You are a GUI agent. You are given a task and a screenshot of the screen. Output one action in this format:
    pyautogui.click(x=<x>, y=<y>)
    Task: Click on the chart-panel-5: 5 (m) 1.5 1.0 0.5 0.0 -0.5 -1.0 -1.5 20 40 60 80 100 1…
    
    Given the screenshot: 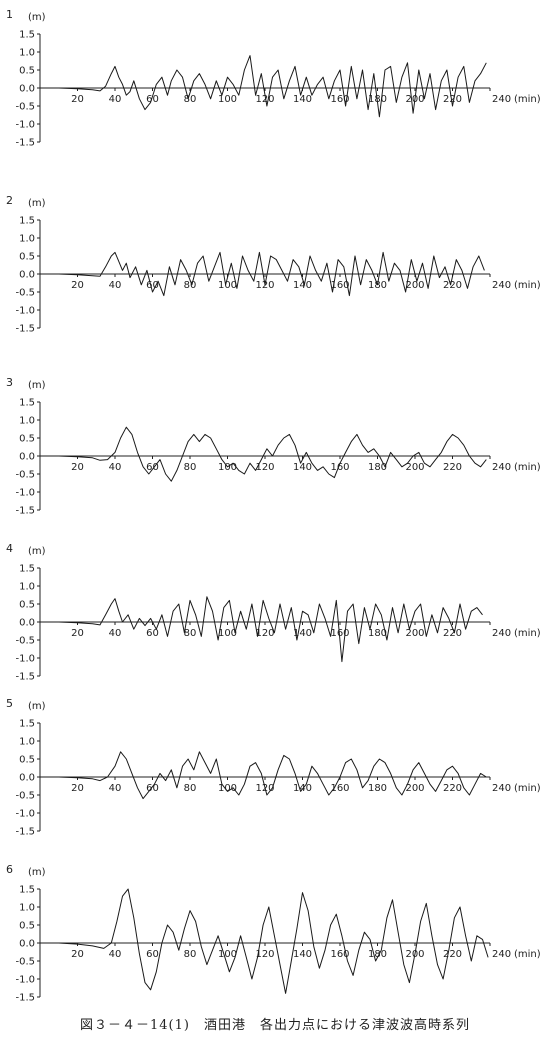 What is the action you would take?
    pyautogui.click(x=273, y=767)
    